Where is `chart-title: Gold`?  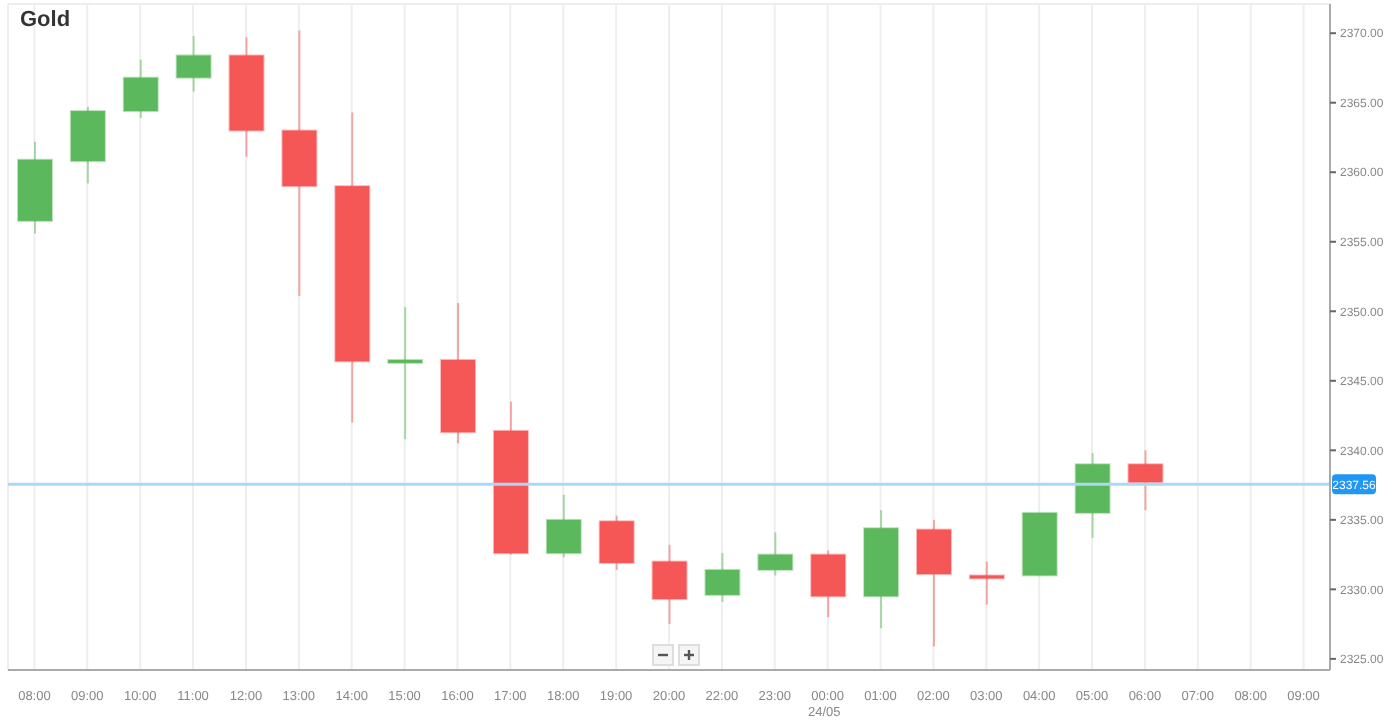
chart-title: Gold is located at coordinates (45, 20).